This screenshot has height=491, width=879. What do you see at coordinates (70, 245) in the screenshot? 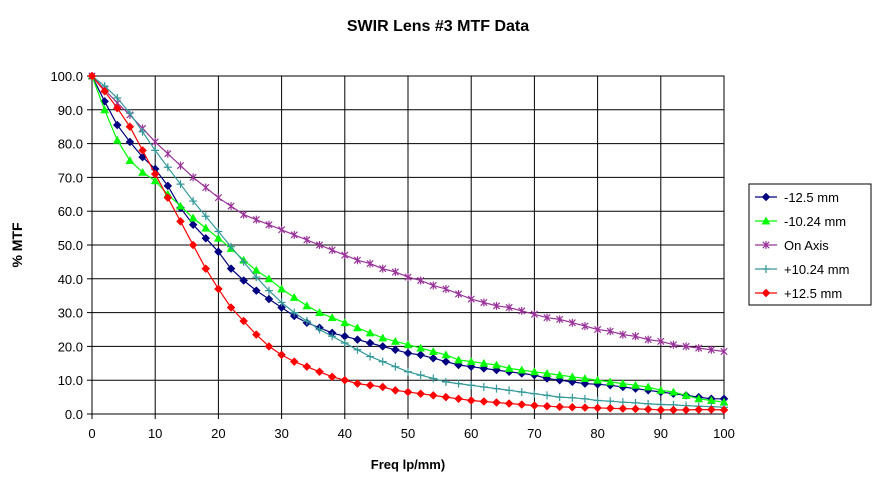
I see `y-tick-label: 50.0` at bounding box center [70, 245].